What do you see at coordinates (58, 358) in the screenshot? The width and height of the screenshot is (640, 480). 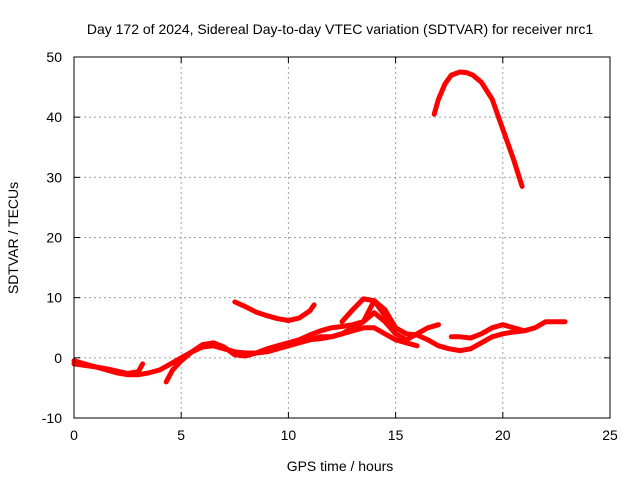 I see `y-tick-label: 0` at bounding box center [58, 358].